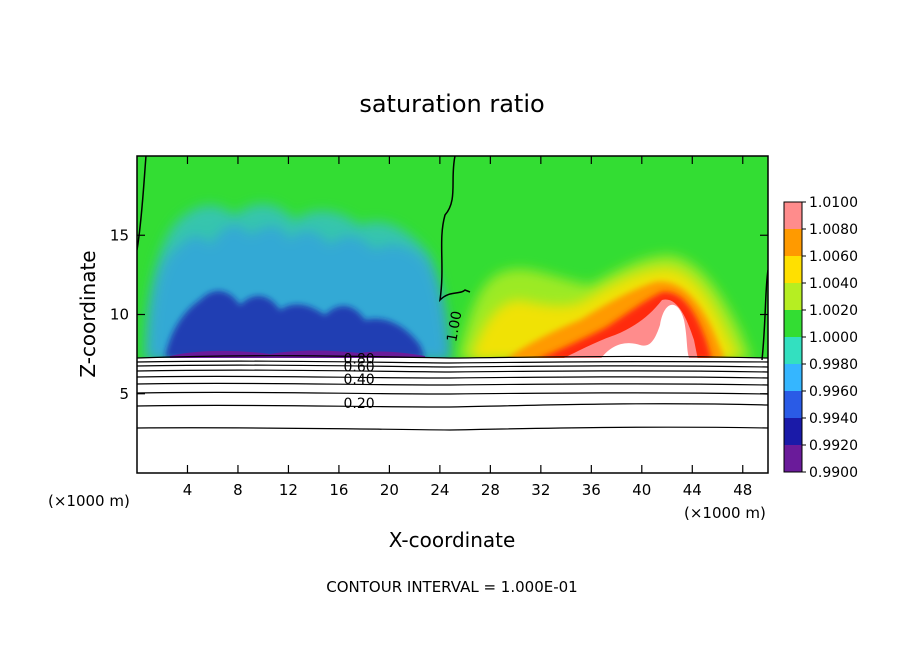 The height and width of the screenshot is (654, 904). Describe the element at coordinates (833, 473) in the screenshot. I see `colorbar-label: 0.9900` at that location.